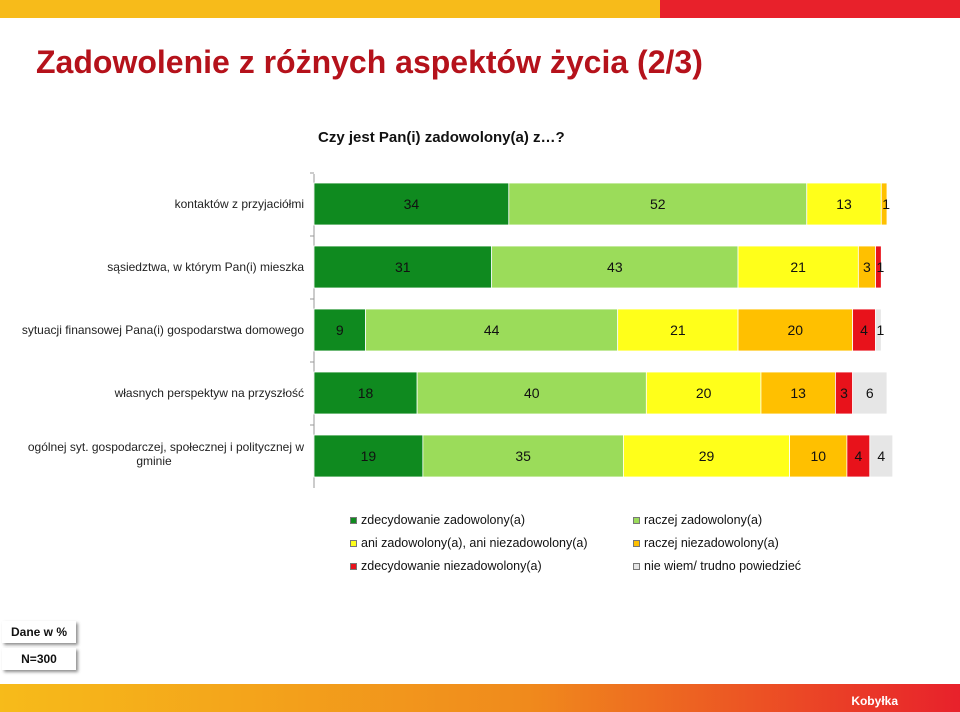  I want to click on legend-item: raczej zadowolony(a), so click(697, 520).